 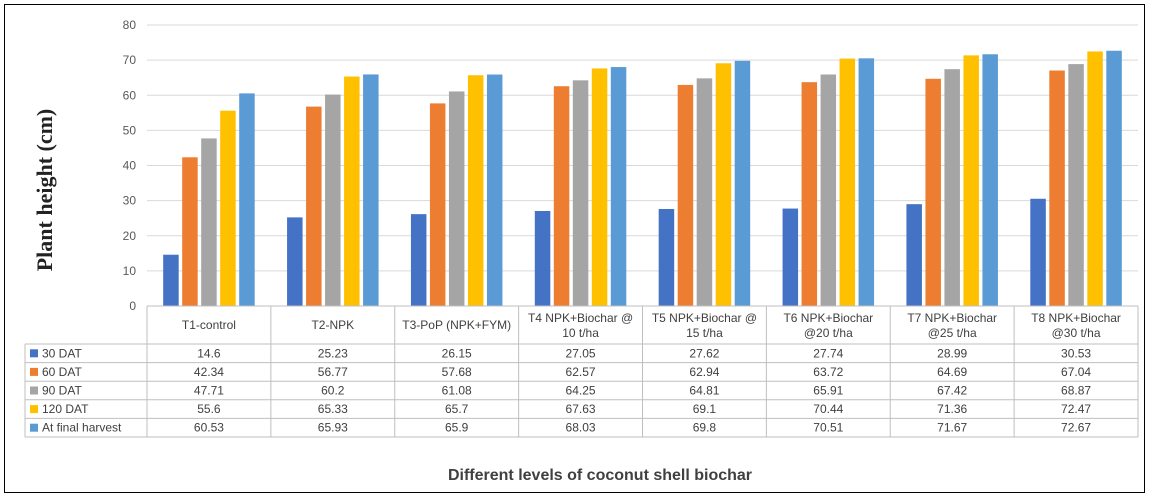 I want to click on data-value: 70.51, so click(x=828, y=428).